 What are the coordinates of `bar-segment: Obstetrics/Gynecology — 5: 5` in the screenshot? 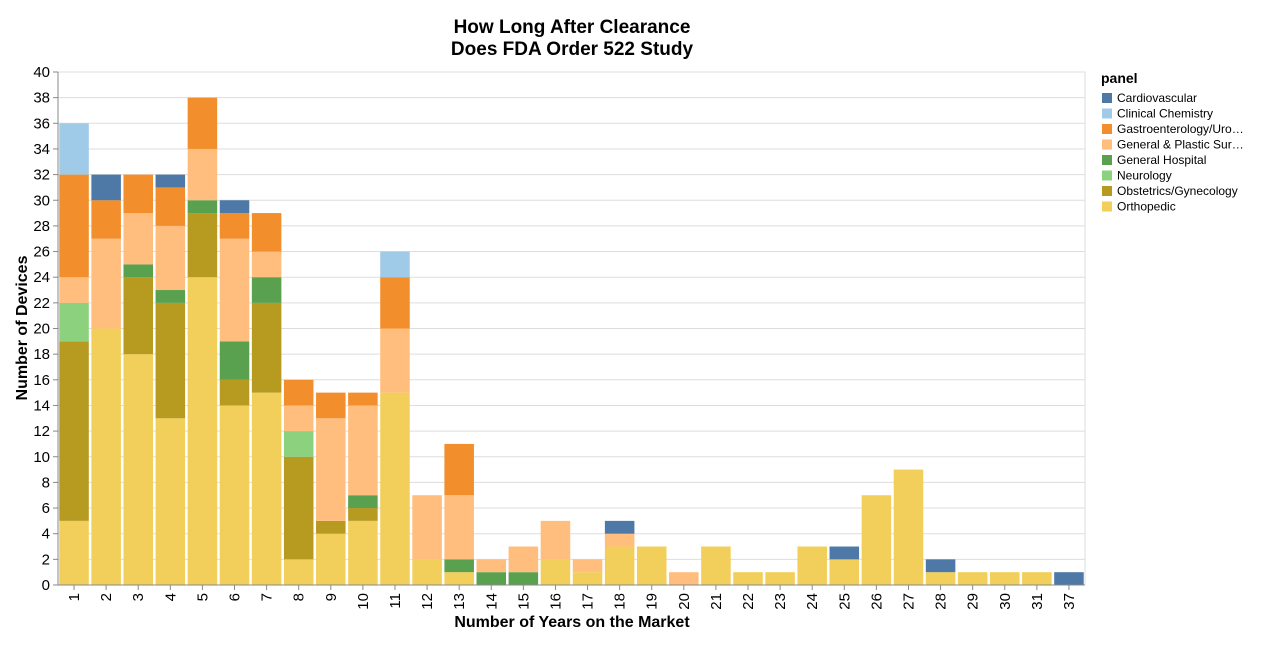 It's located at (202, 245).